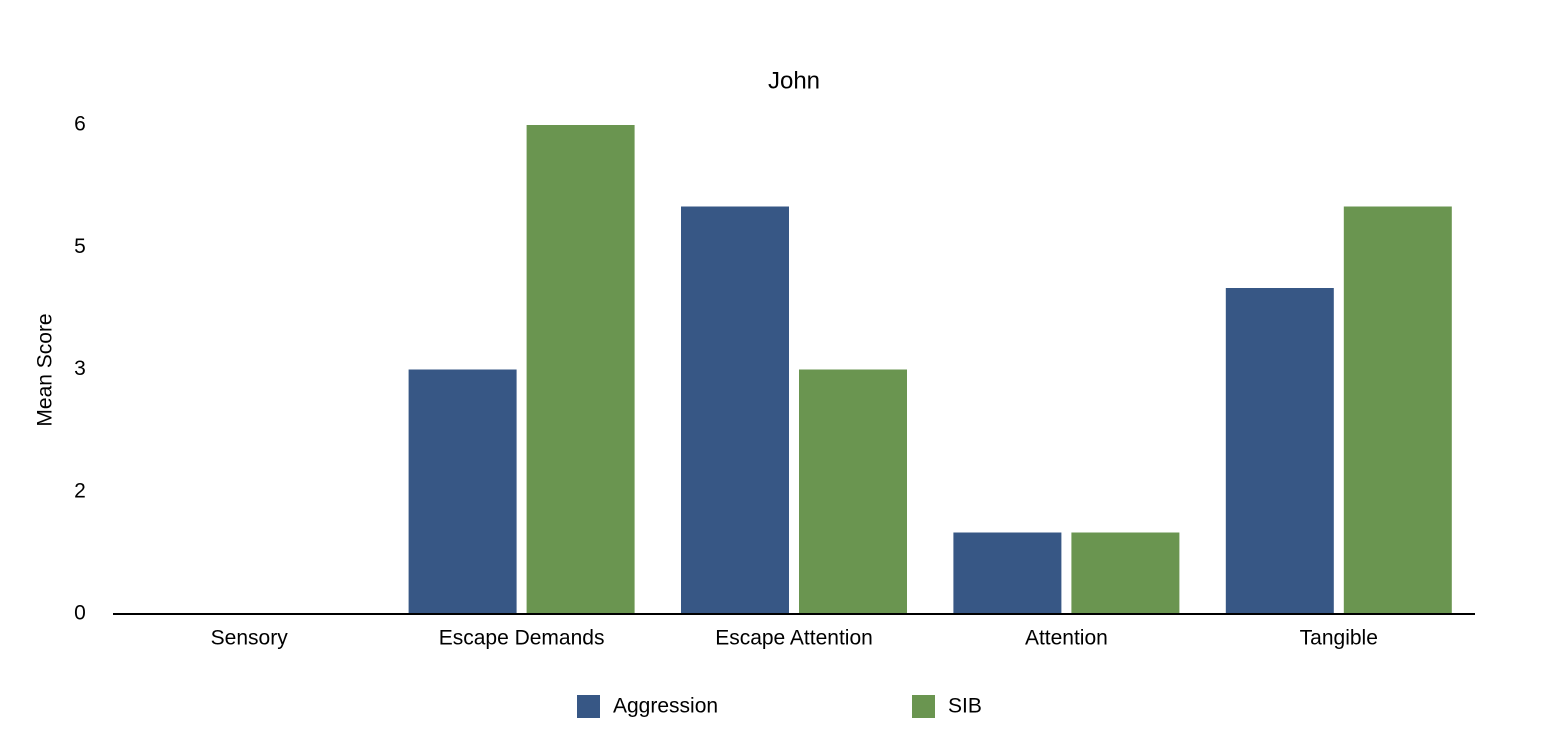 Image resolution: width=1554 pixels, height=756 pixels. What do you see at coordinates (80, 246) in the screenshot?
I see `y-tick-label: 5` at bounding box center [80, 246].